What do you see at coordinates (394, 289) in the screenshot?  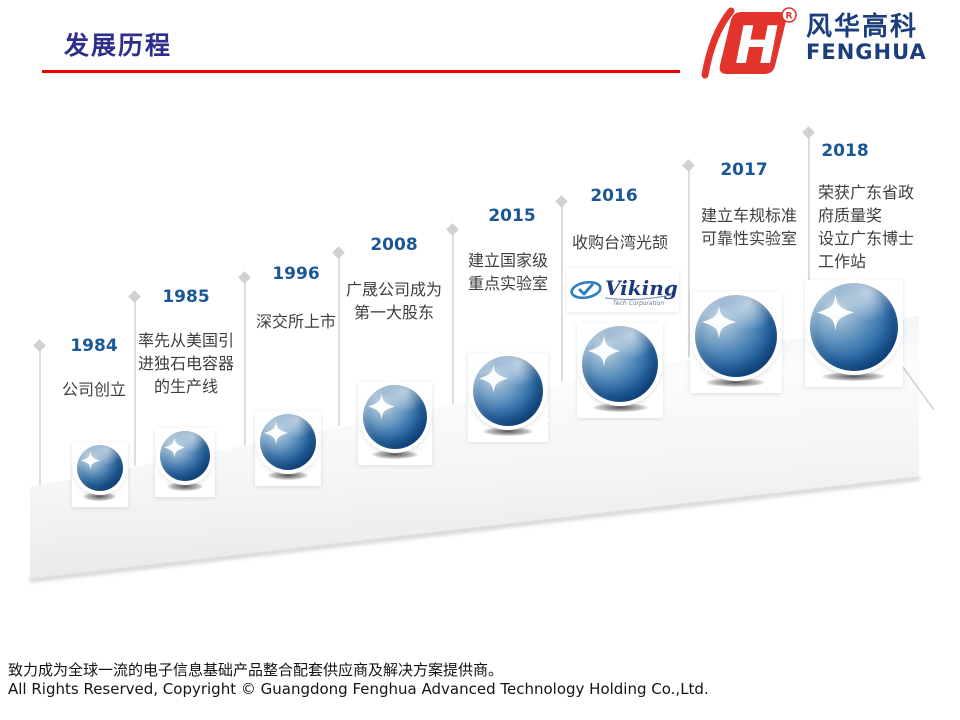 I see `milestone-description-line: 广晟公司成为` at bounding box center [394, 289].